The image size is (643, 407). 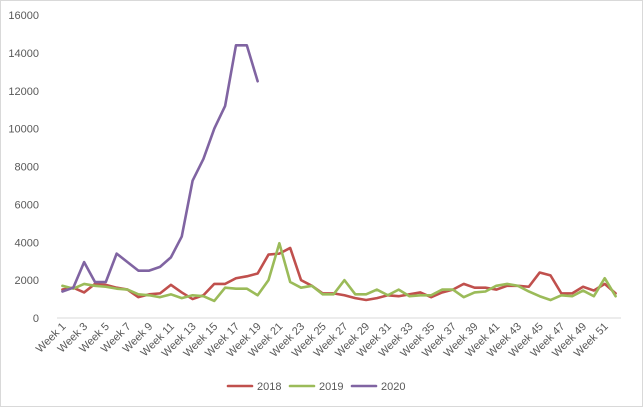 I want to click on y-tick-label: 16000, so click(x=23, y=16).